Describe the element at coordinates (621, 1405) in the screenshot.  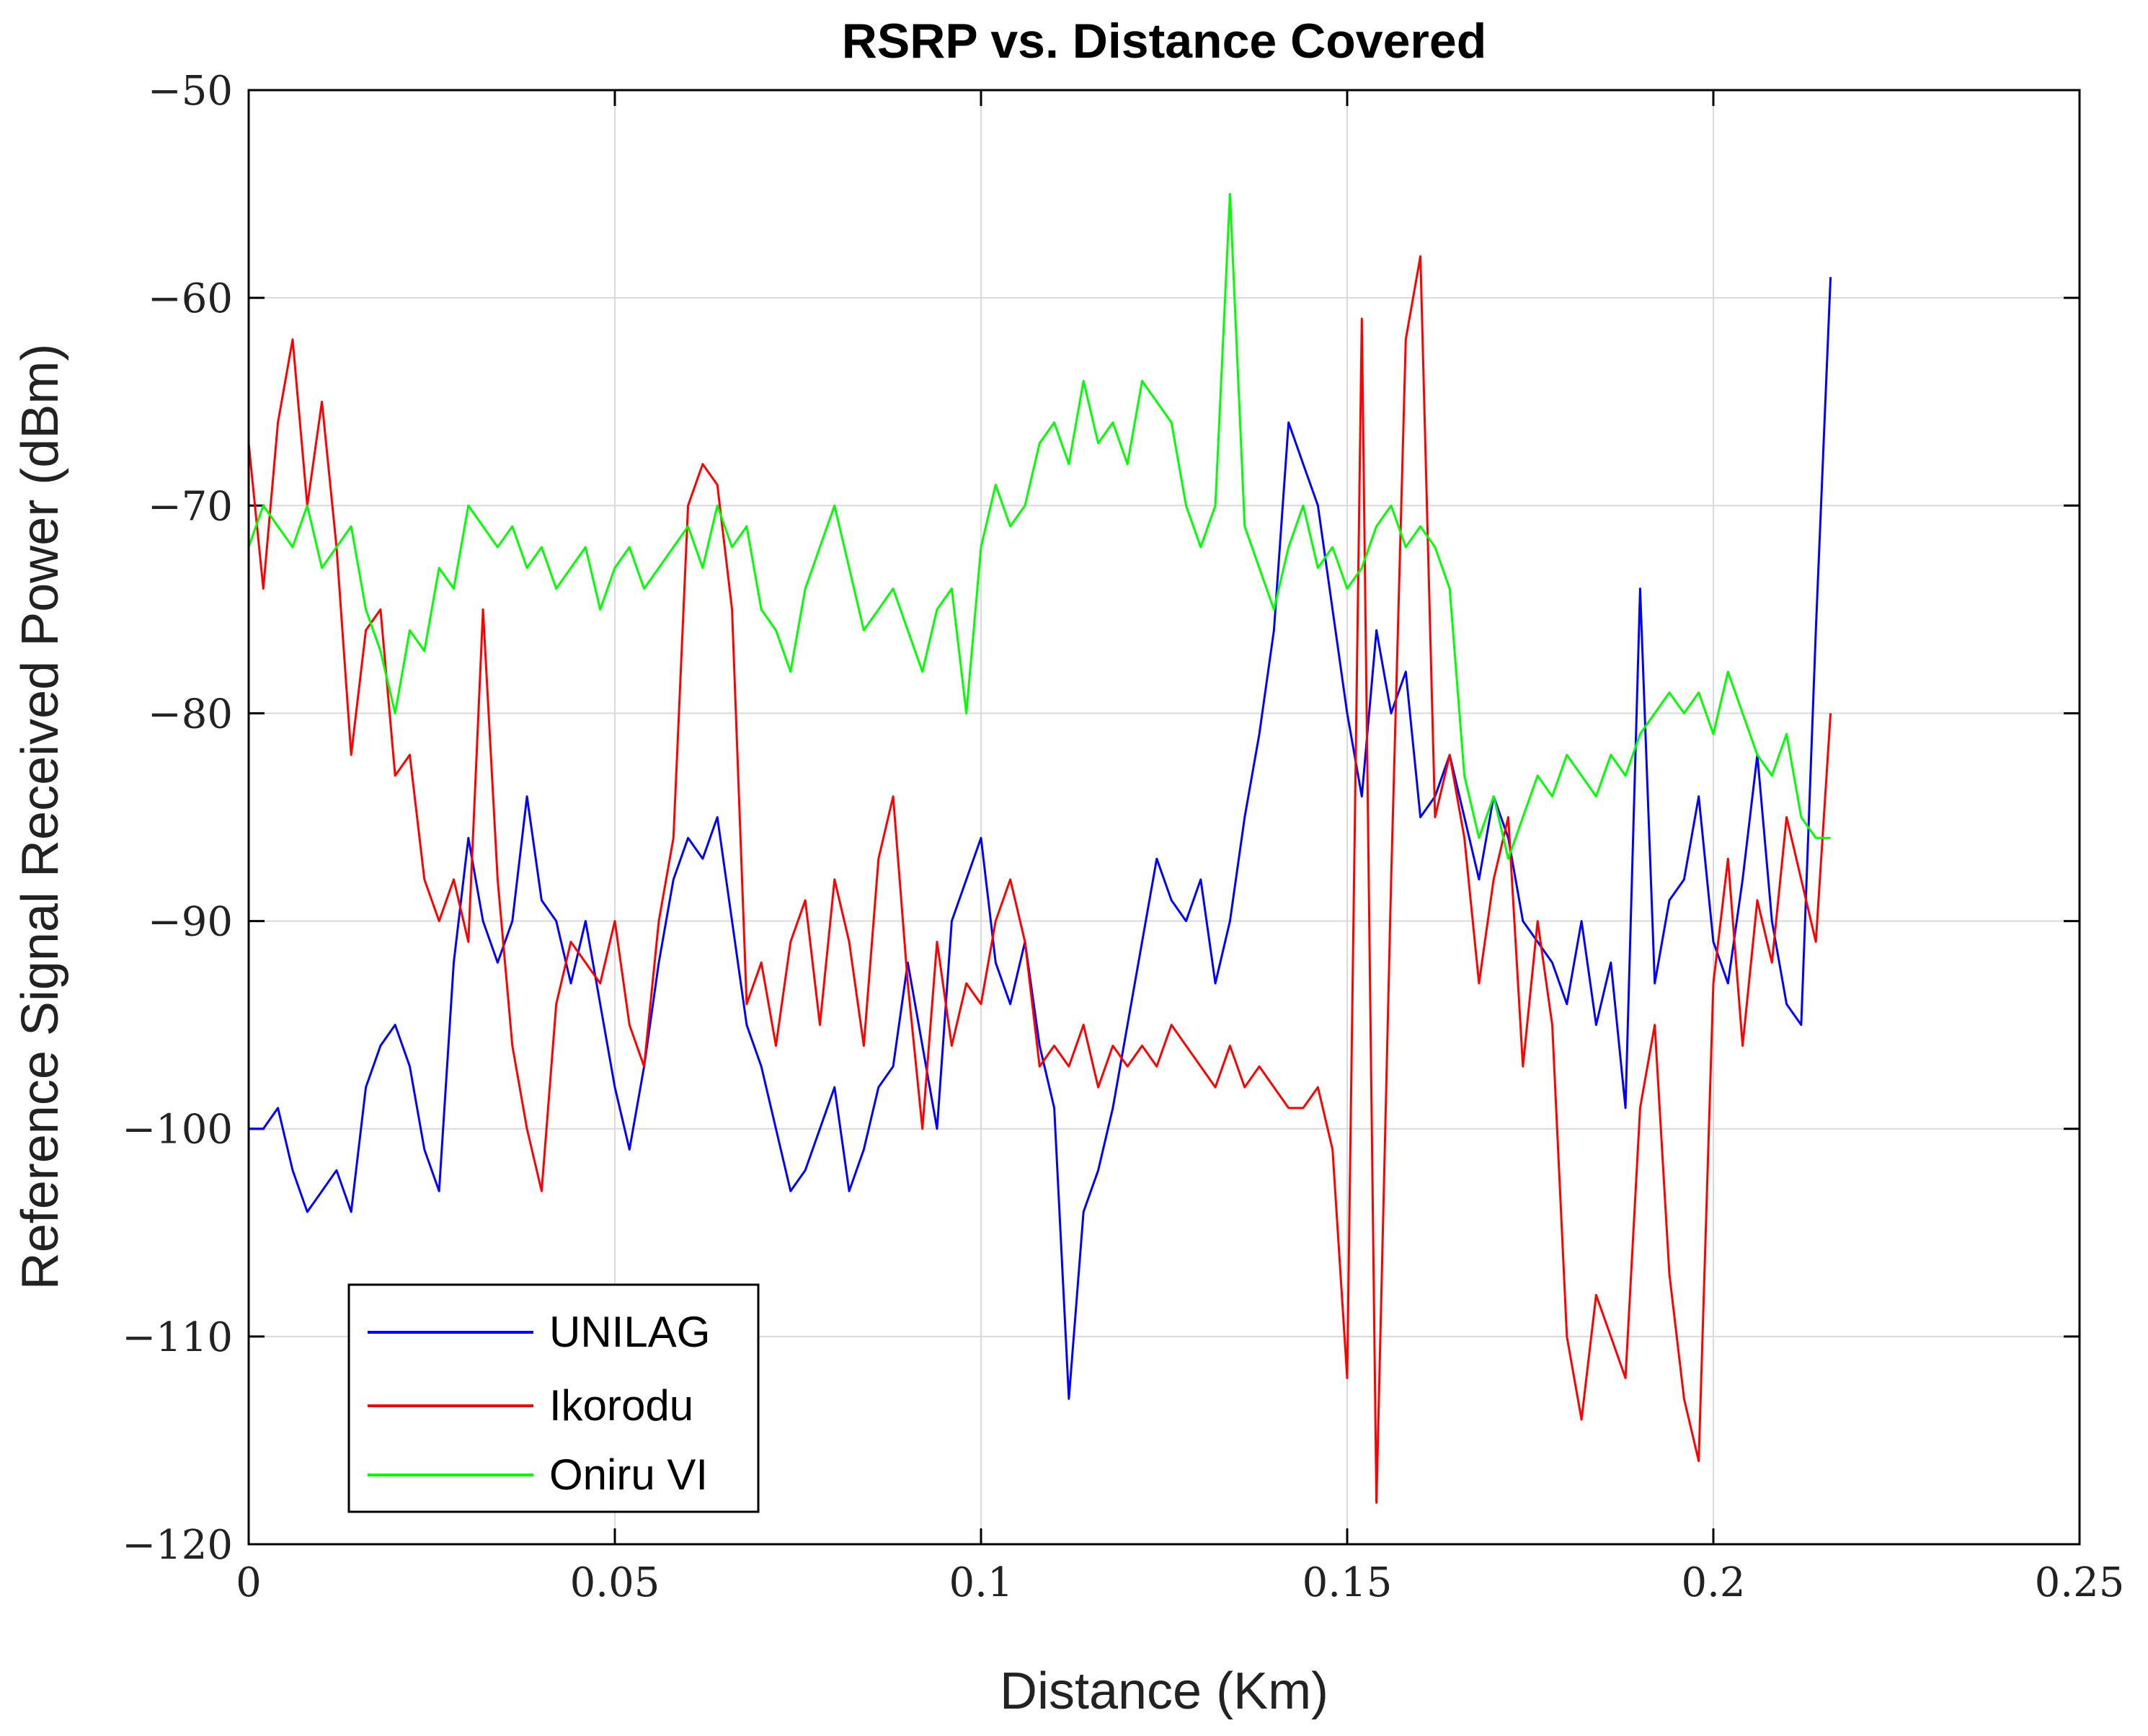
I see `legend-label-ikorodu: Ikorodu` at that location.